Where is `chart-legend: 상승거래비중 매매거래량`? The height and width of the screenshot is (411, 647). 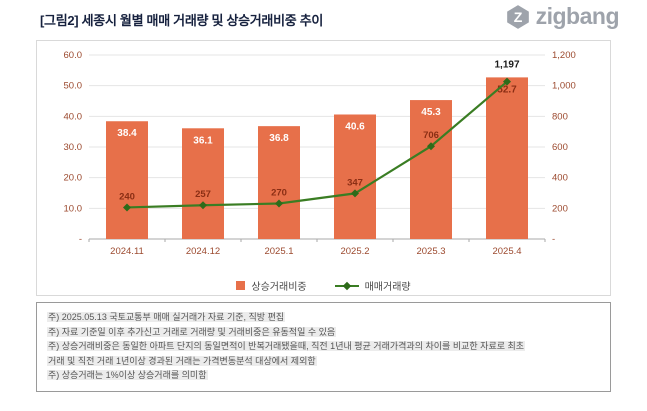
chart-legend: 상승거래비중 매매거래량 is located at coordinates (323, 285).